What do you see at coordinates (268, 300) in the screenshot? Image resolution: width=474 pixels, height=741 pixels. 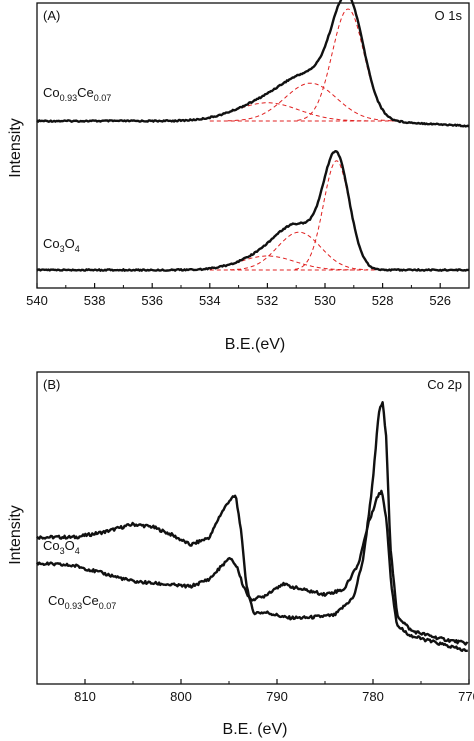 I see `x-tick-label: 532` at bounding box center [268, 300].